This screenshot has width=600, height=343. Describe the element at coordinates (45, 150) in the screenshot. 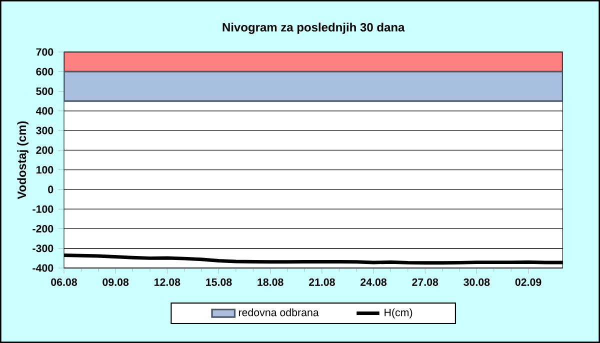

I see `y-tick-label: 200` at that location.